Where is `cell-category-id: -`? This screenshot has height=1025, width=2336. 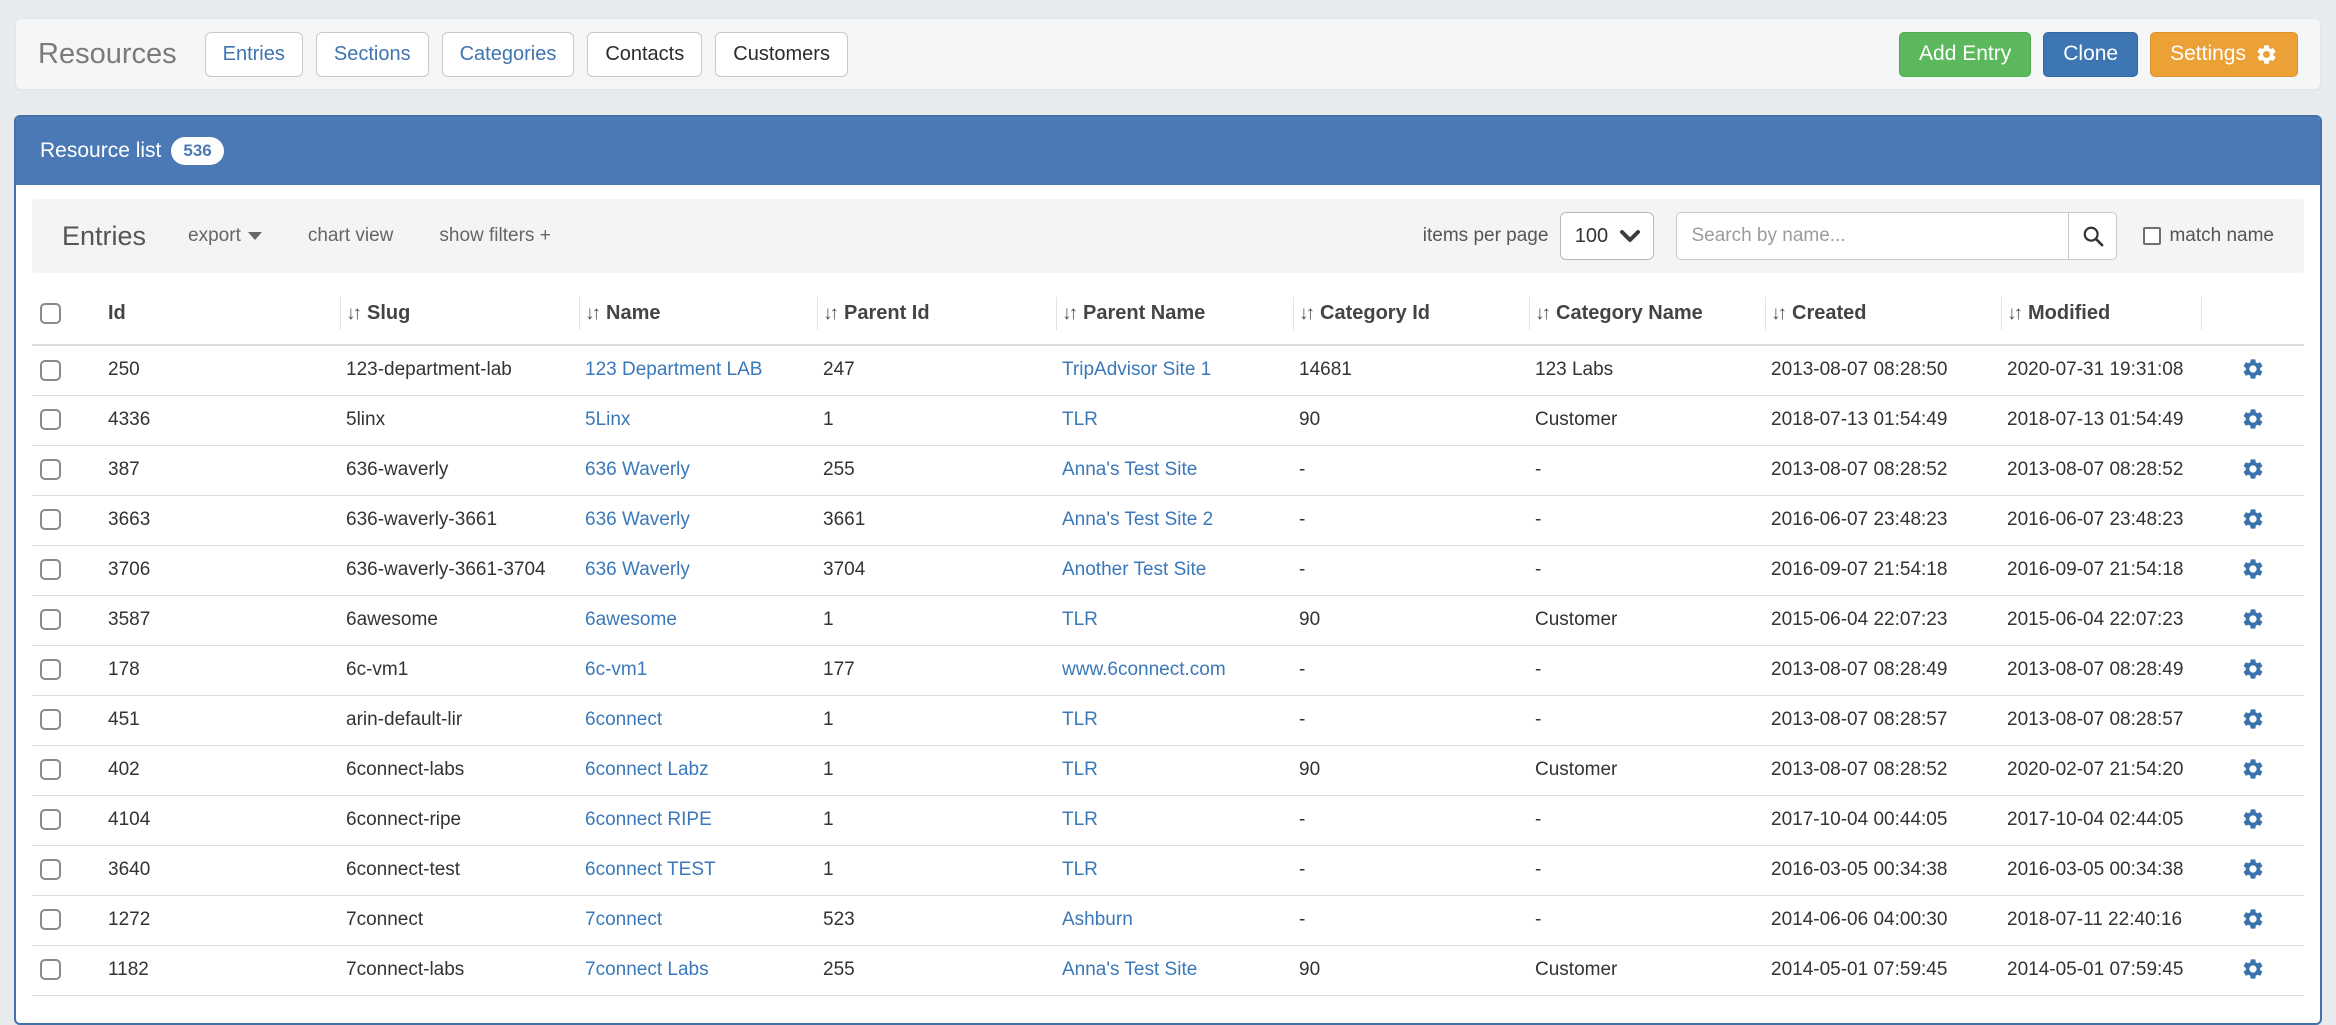
cell-category-id: - is located at coordinates (1411, 470).